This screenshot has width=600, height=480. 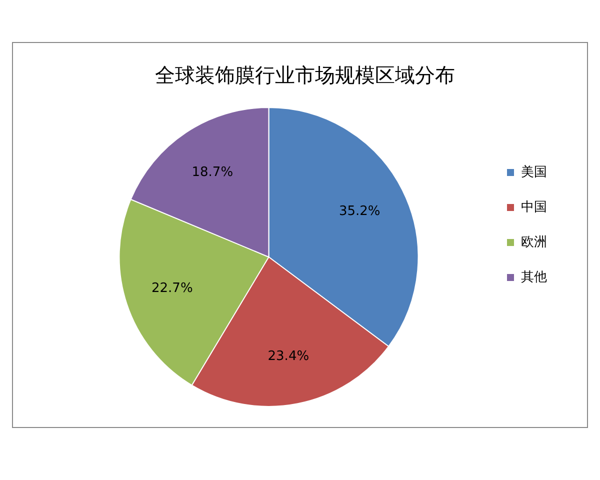 I want to click on legend-label: 美国, so click(x=534, y=172).